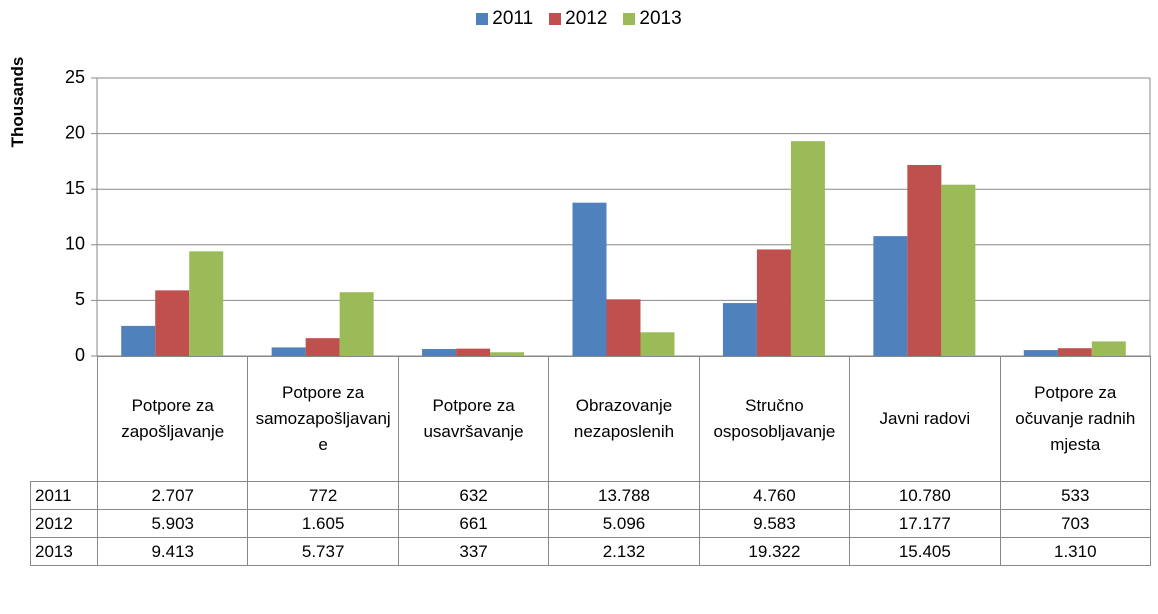 Image resolution: width=1158 pixels, height=614 pixels. What do you see at coordinates (173, 419) in the screenshot?
I see `category-label: Potpore za zapošljavanje` at bounding box center [173, 419].